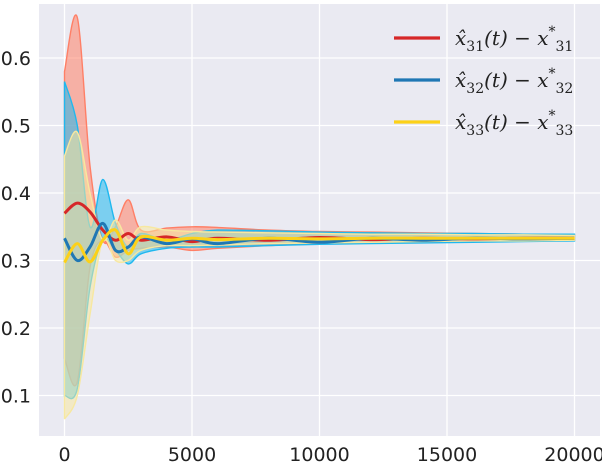 Image resolution: width=602 pixels, height=468 pixels. What do you see at coordinates (514, 123) in the screenshot?
I see `legend-label-3: x̂33(t) − x*33` at bounding box center [514, 123].